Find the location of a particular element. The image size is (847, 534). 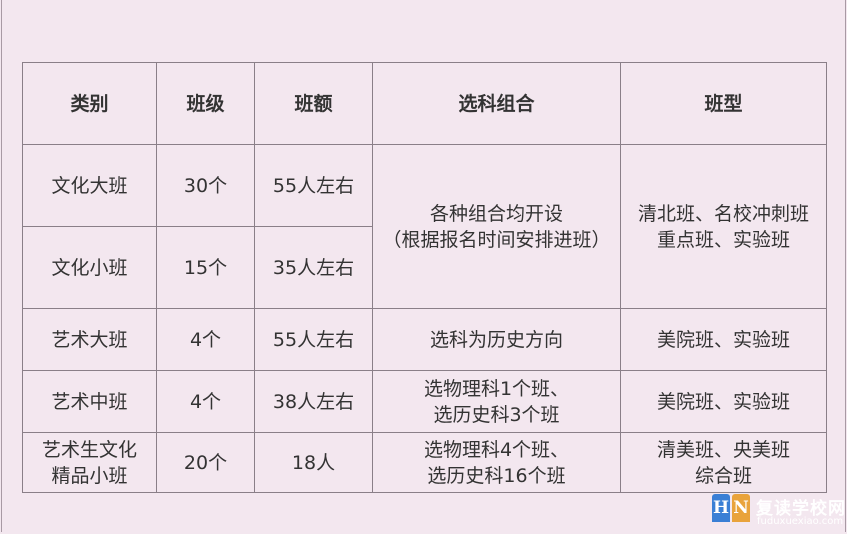

text: 选历史科16个班 is located at coordinates (496, 475).